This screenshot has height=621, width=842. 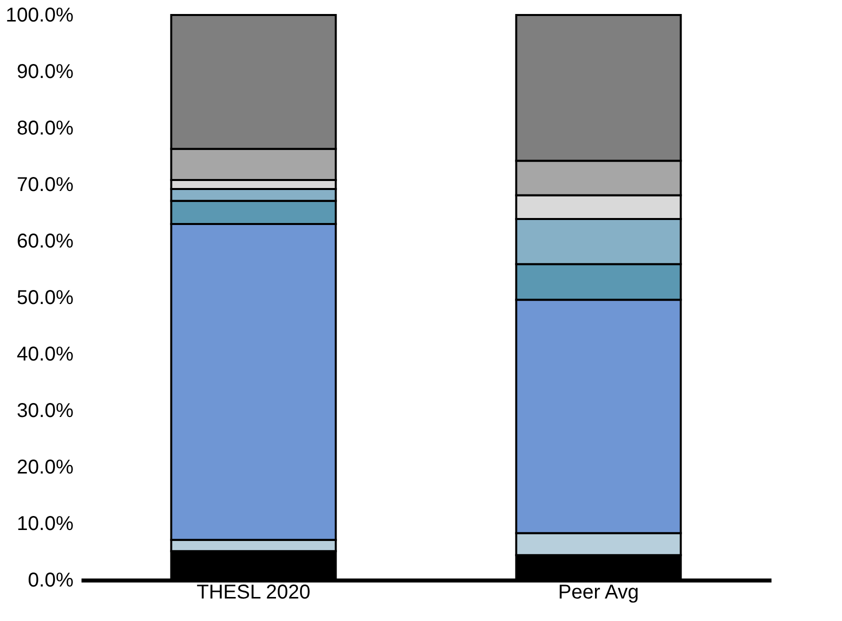 What do you see at coordinates (45, 129) in the screenshot?
I see `y-tick-label: 80.0%` at bounding box center [45, 129].